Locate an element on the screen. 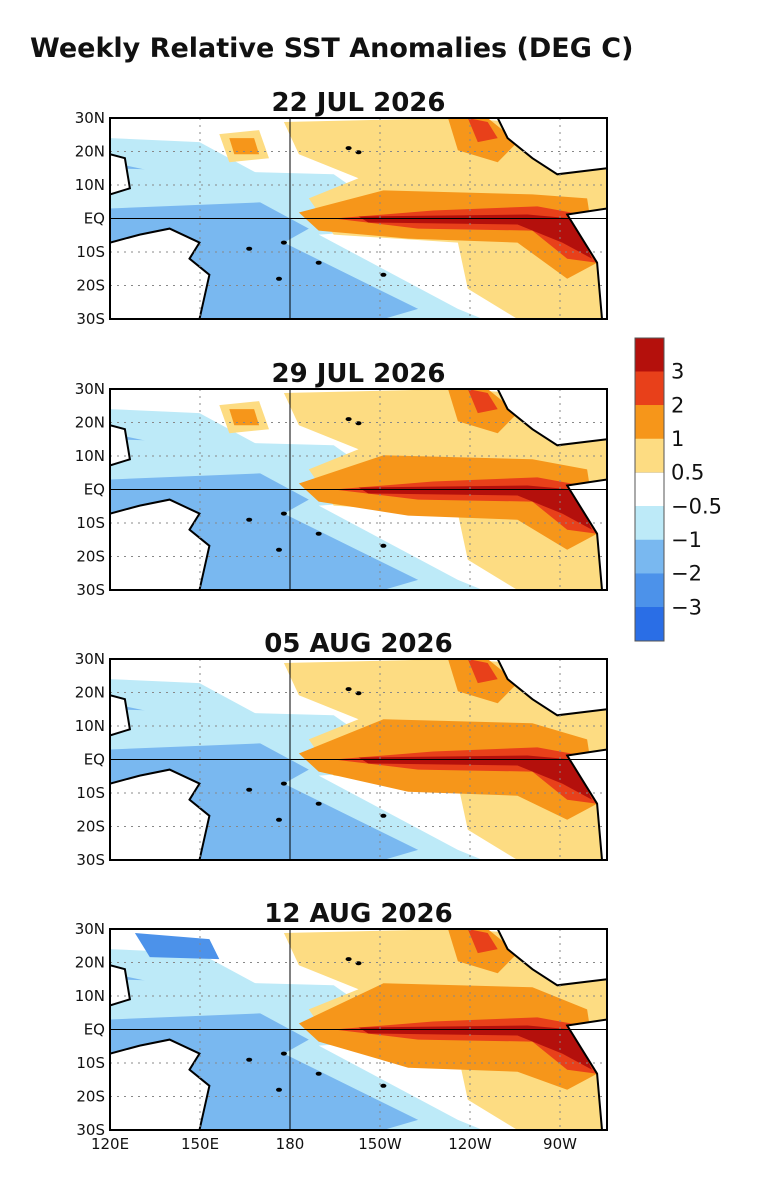 The height and width of the screenshot is (1188, 767). colorbar-frame is located at coordinates (649, 489).